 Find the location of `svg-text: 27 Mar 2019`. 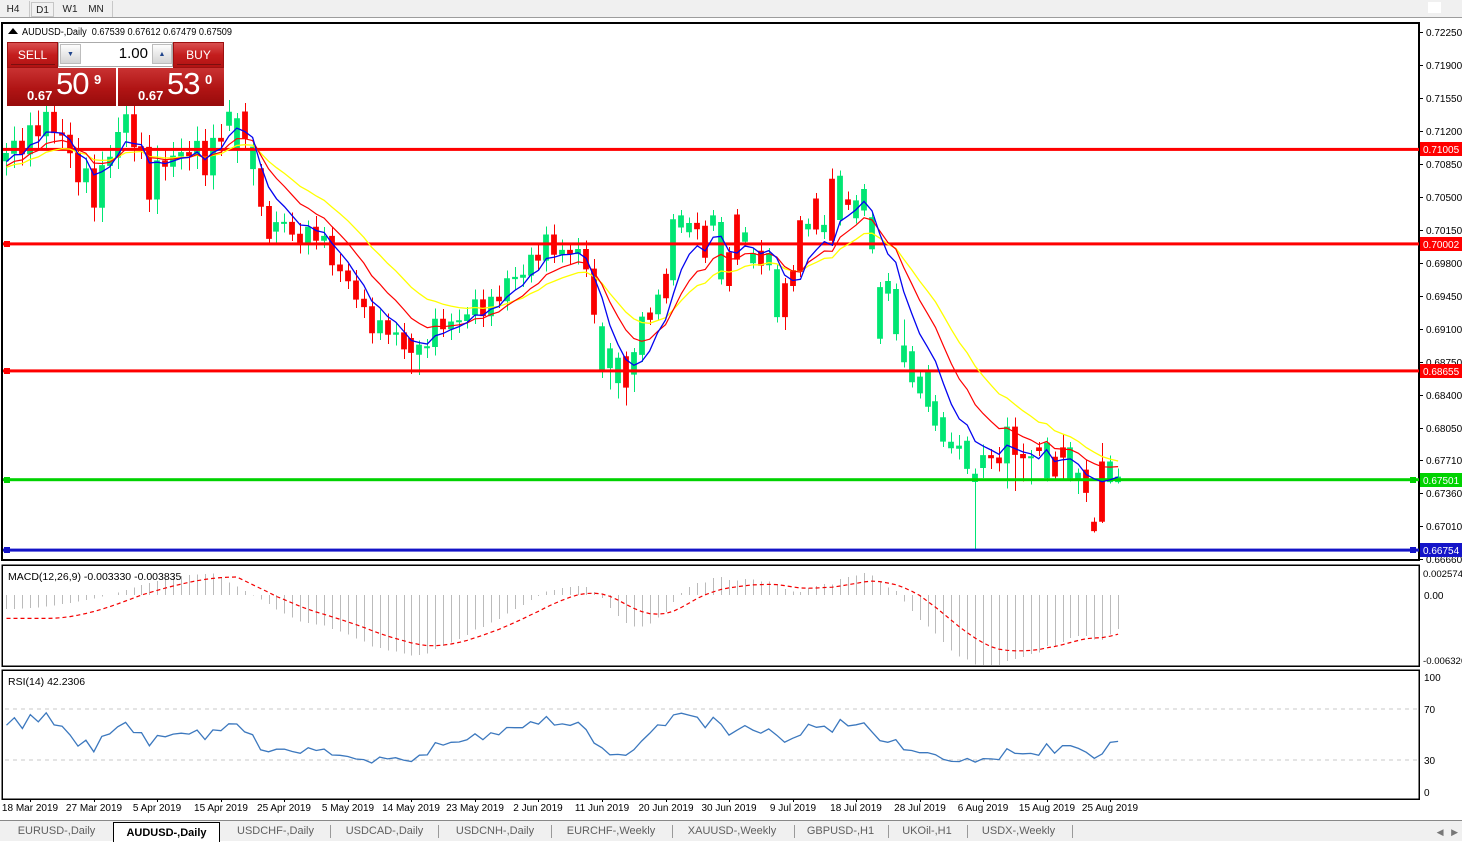

svg-text: 27 Mar 2019 is located at coordinates (94, 808).